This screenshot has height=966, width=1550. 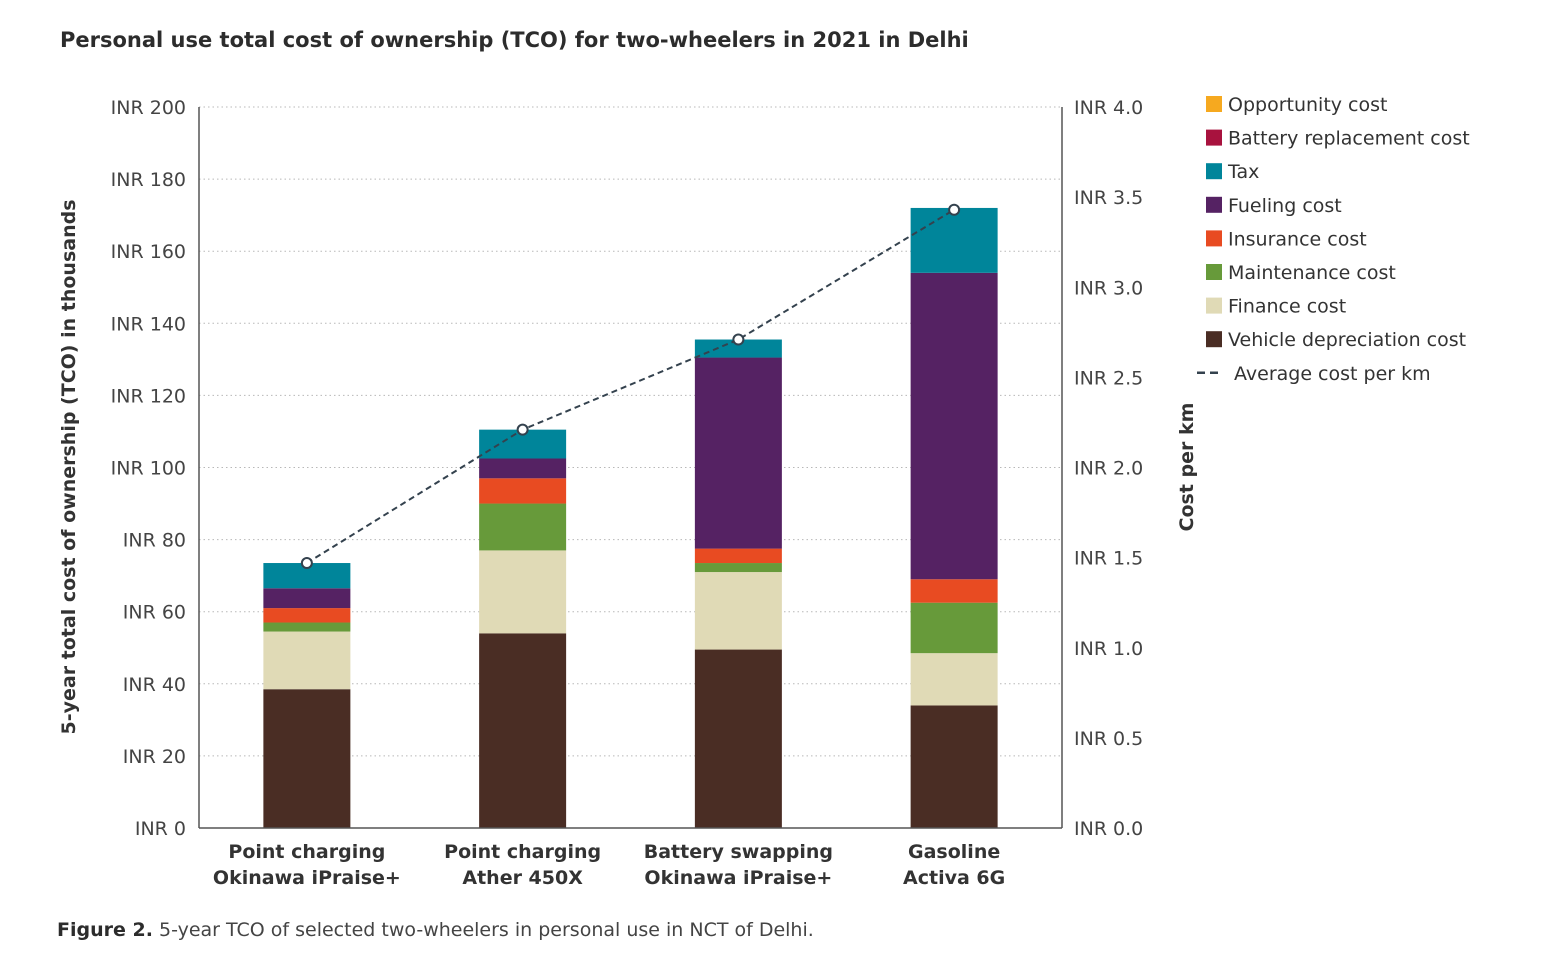 I want to click on category-label: Activa 6G, so click(x=954, y=878).